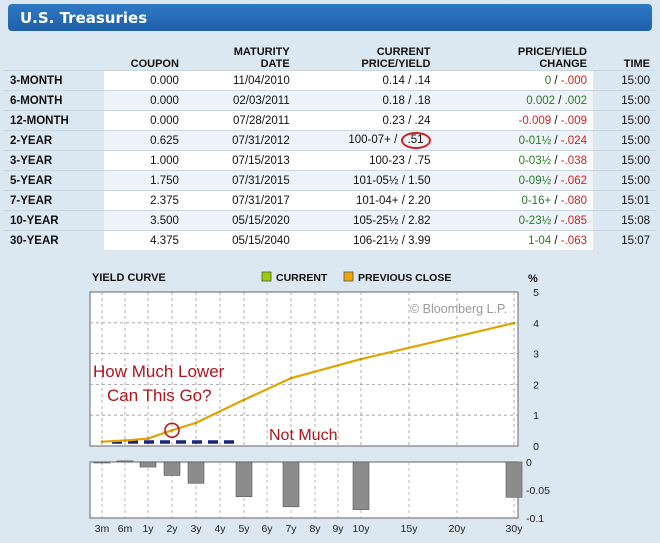  Describe the element at coordinates (514, 323) in the screenshot. I see `data-point-30y` at that location.